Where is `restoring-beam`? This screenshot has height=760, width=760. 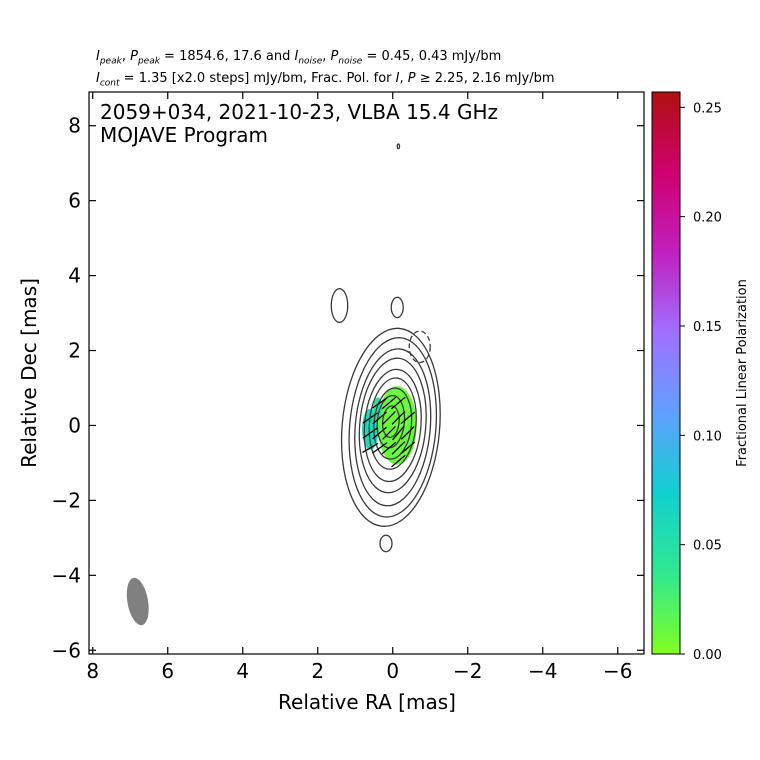 restoring-beam is located at coordinates (137, 601).